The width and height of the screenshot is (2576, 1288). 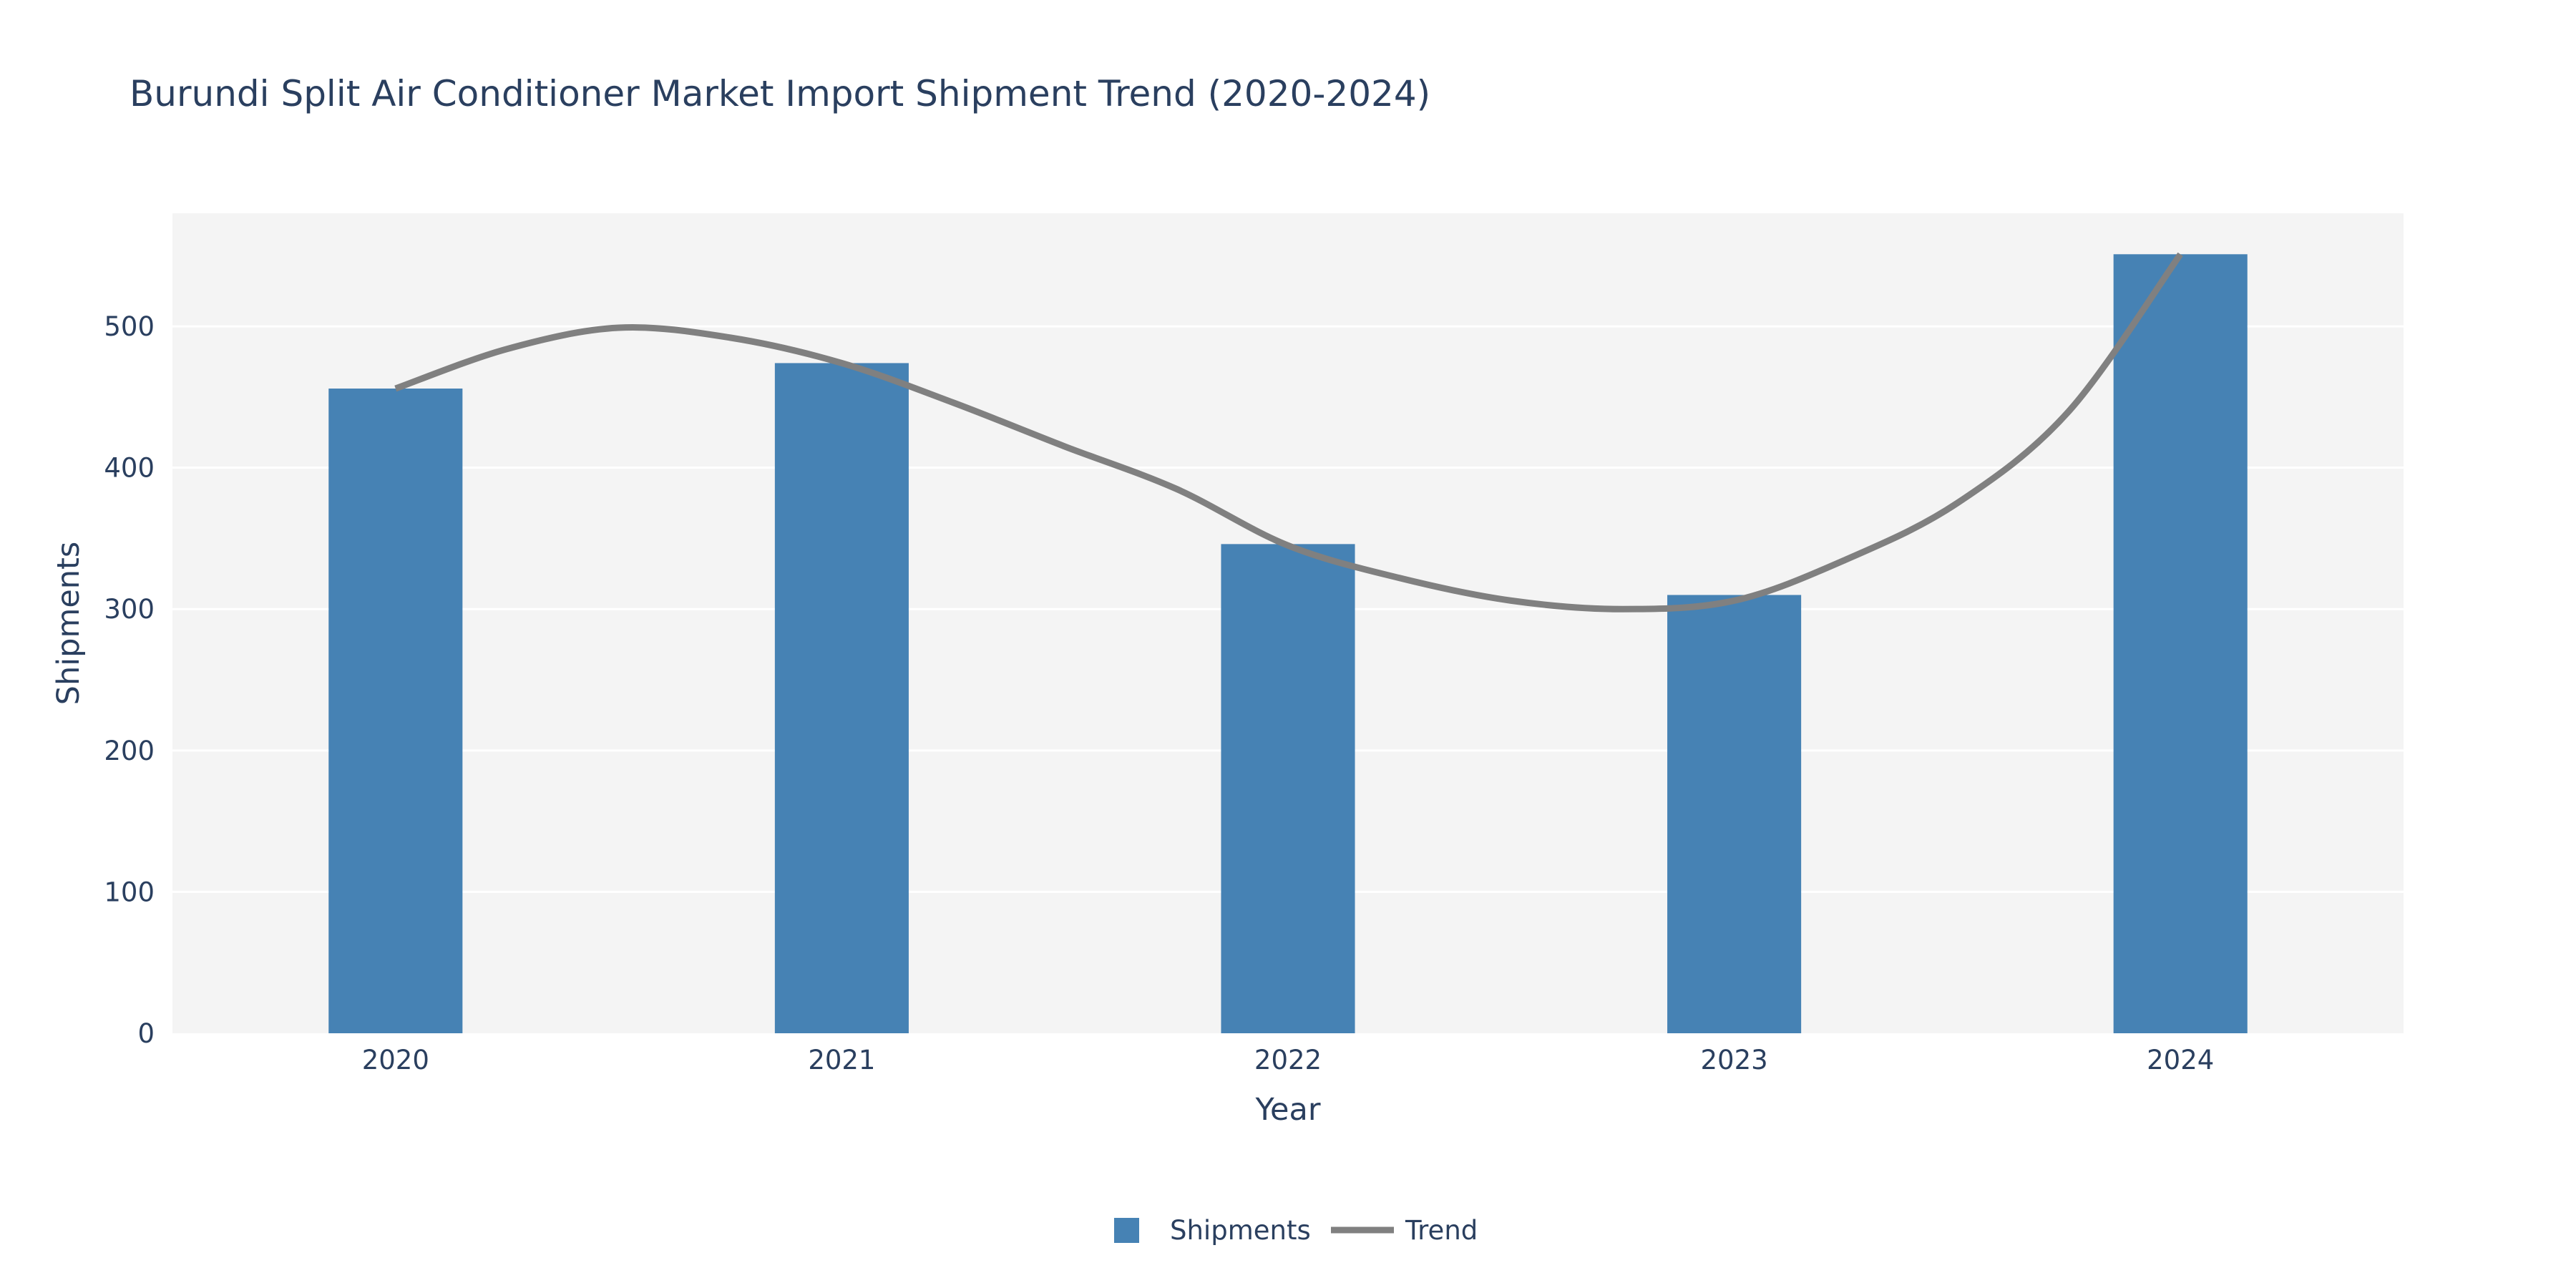 What do you see at coordinates (1734, 1060) in the screenshot?
I see `x-tick-label: 2023` at bounding box center [1734, 1060].